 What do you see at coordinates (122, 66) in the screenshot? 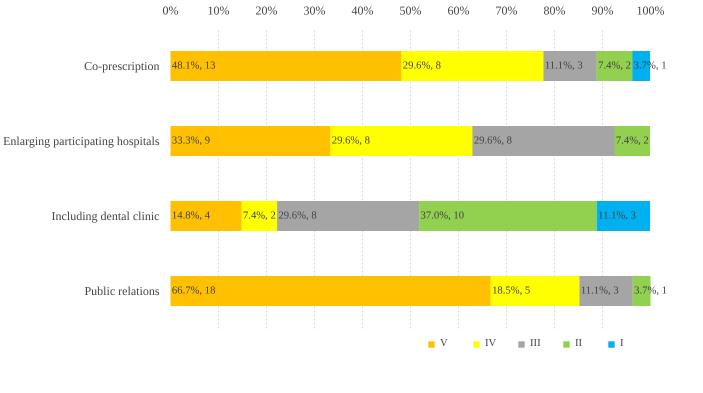
I see `y-tick-label: Co-prescription` at bounding box center [122, 66].